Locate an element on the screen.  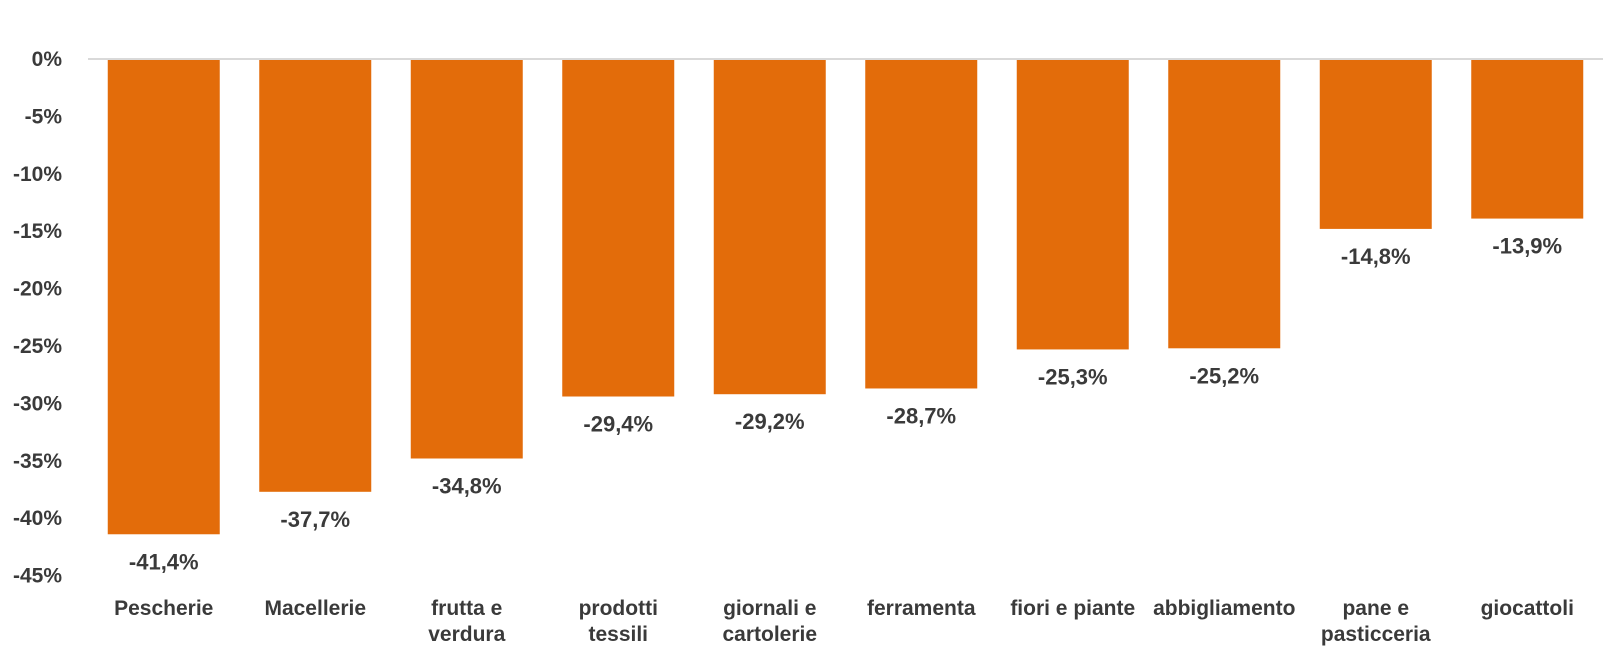
y-tick-label: -35% is located at coordinates (37, 461).